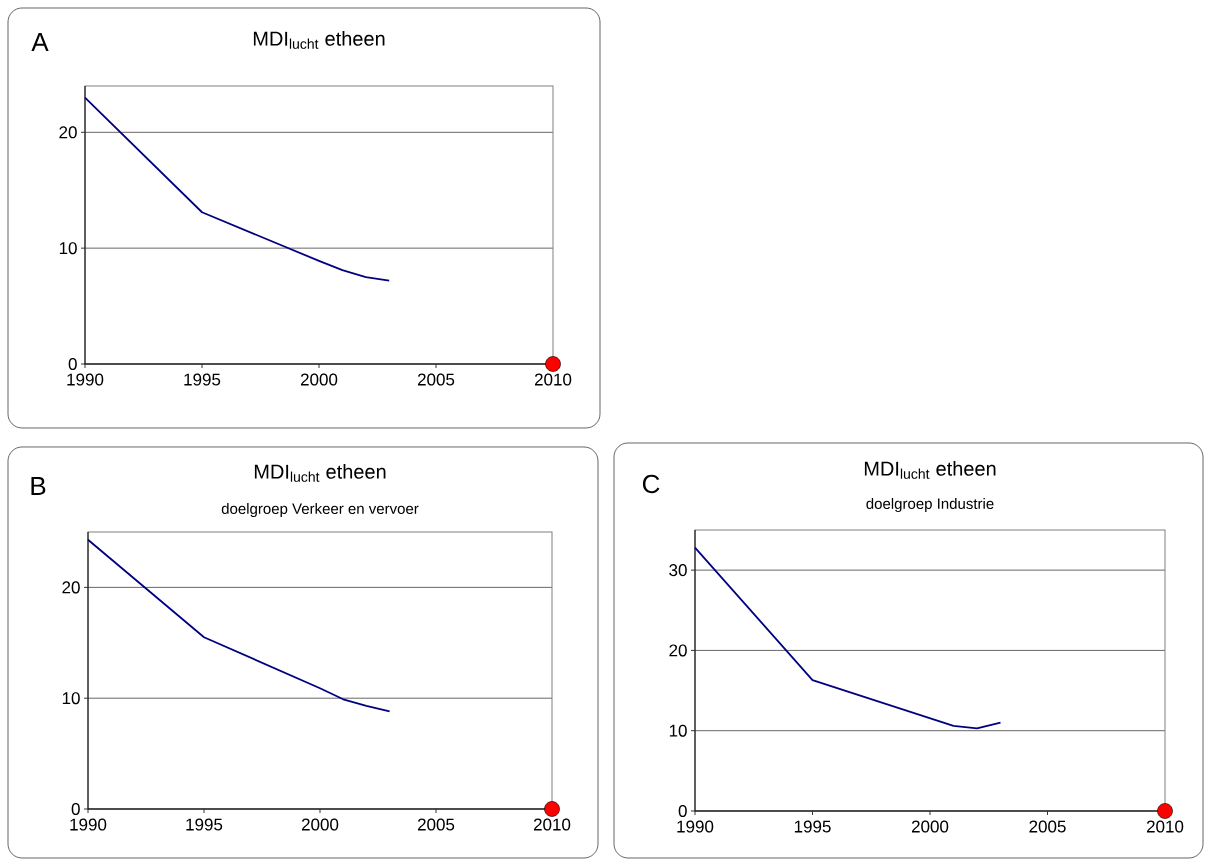  Describe the element at coordinates (678, 570) in the screenshot. I see `y-tick-label: 30` at that location.